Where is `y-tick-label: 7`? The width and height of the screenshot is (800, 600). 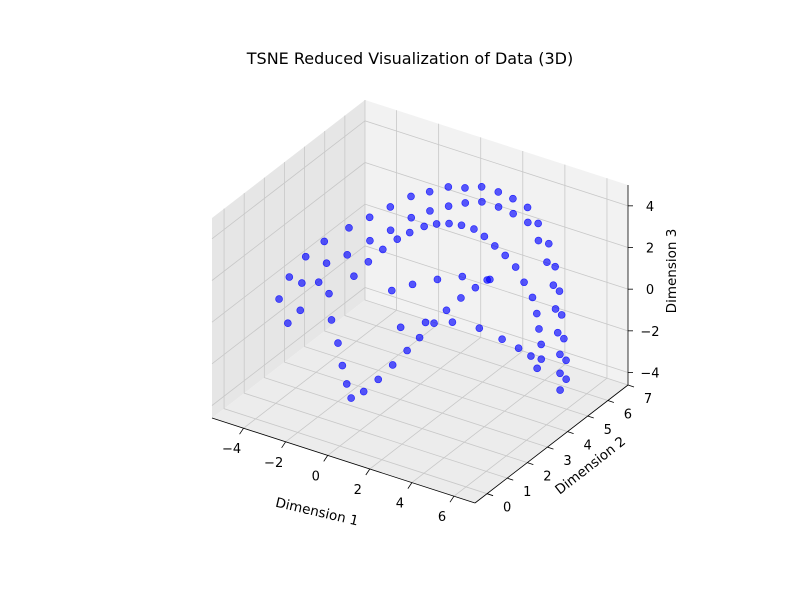
y-tick-label: 7 is located at coordinates (648, 399).